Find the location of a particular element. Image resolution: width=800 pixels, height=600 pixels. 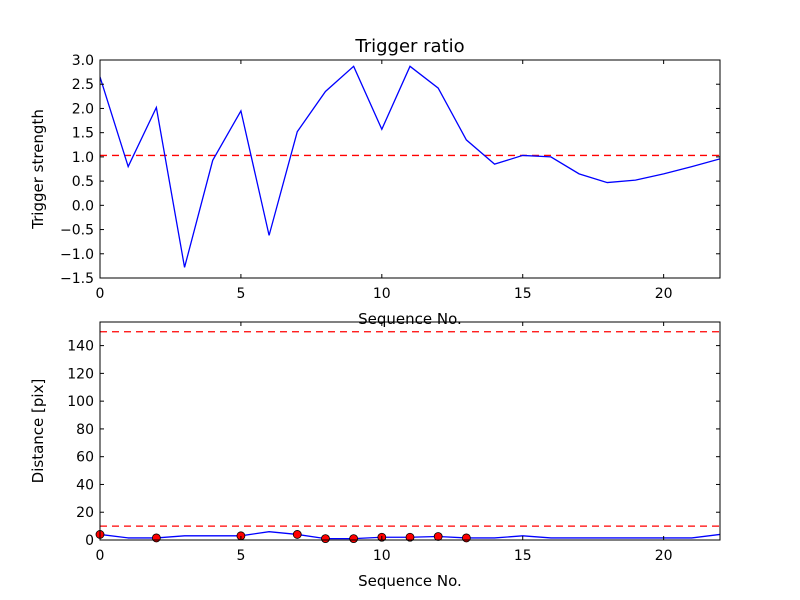

y-tick-label: 100 is located at coordinates (80, 402).